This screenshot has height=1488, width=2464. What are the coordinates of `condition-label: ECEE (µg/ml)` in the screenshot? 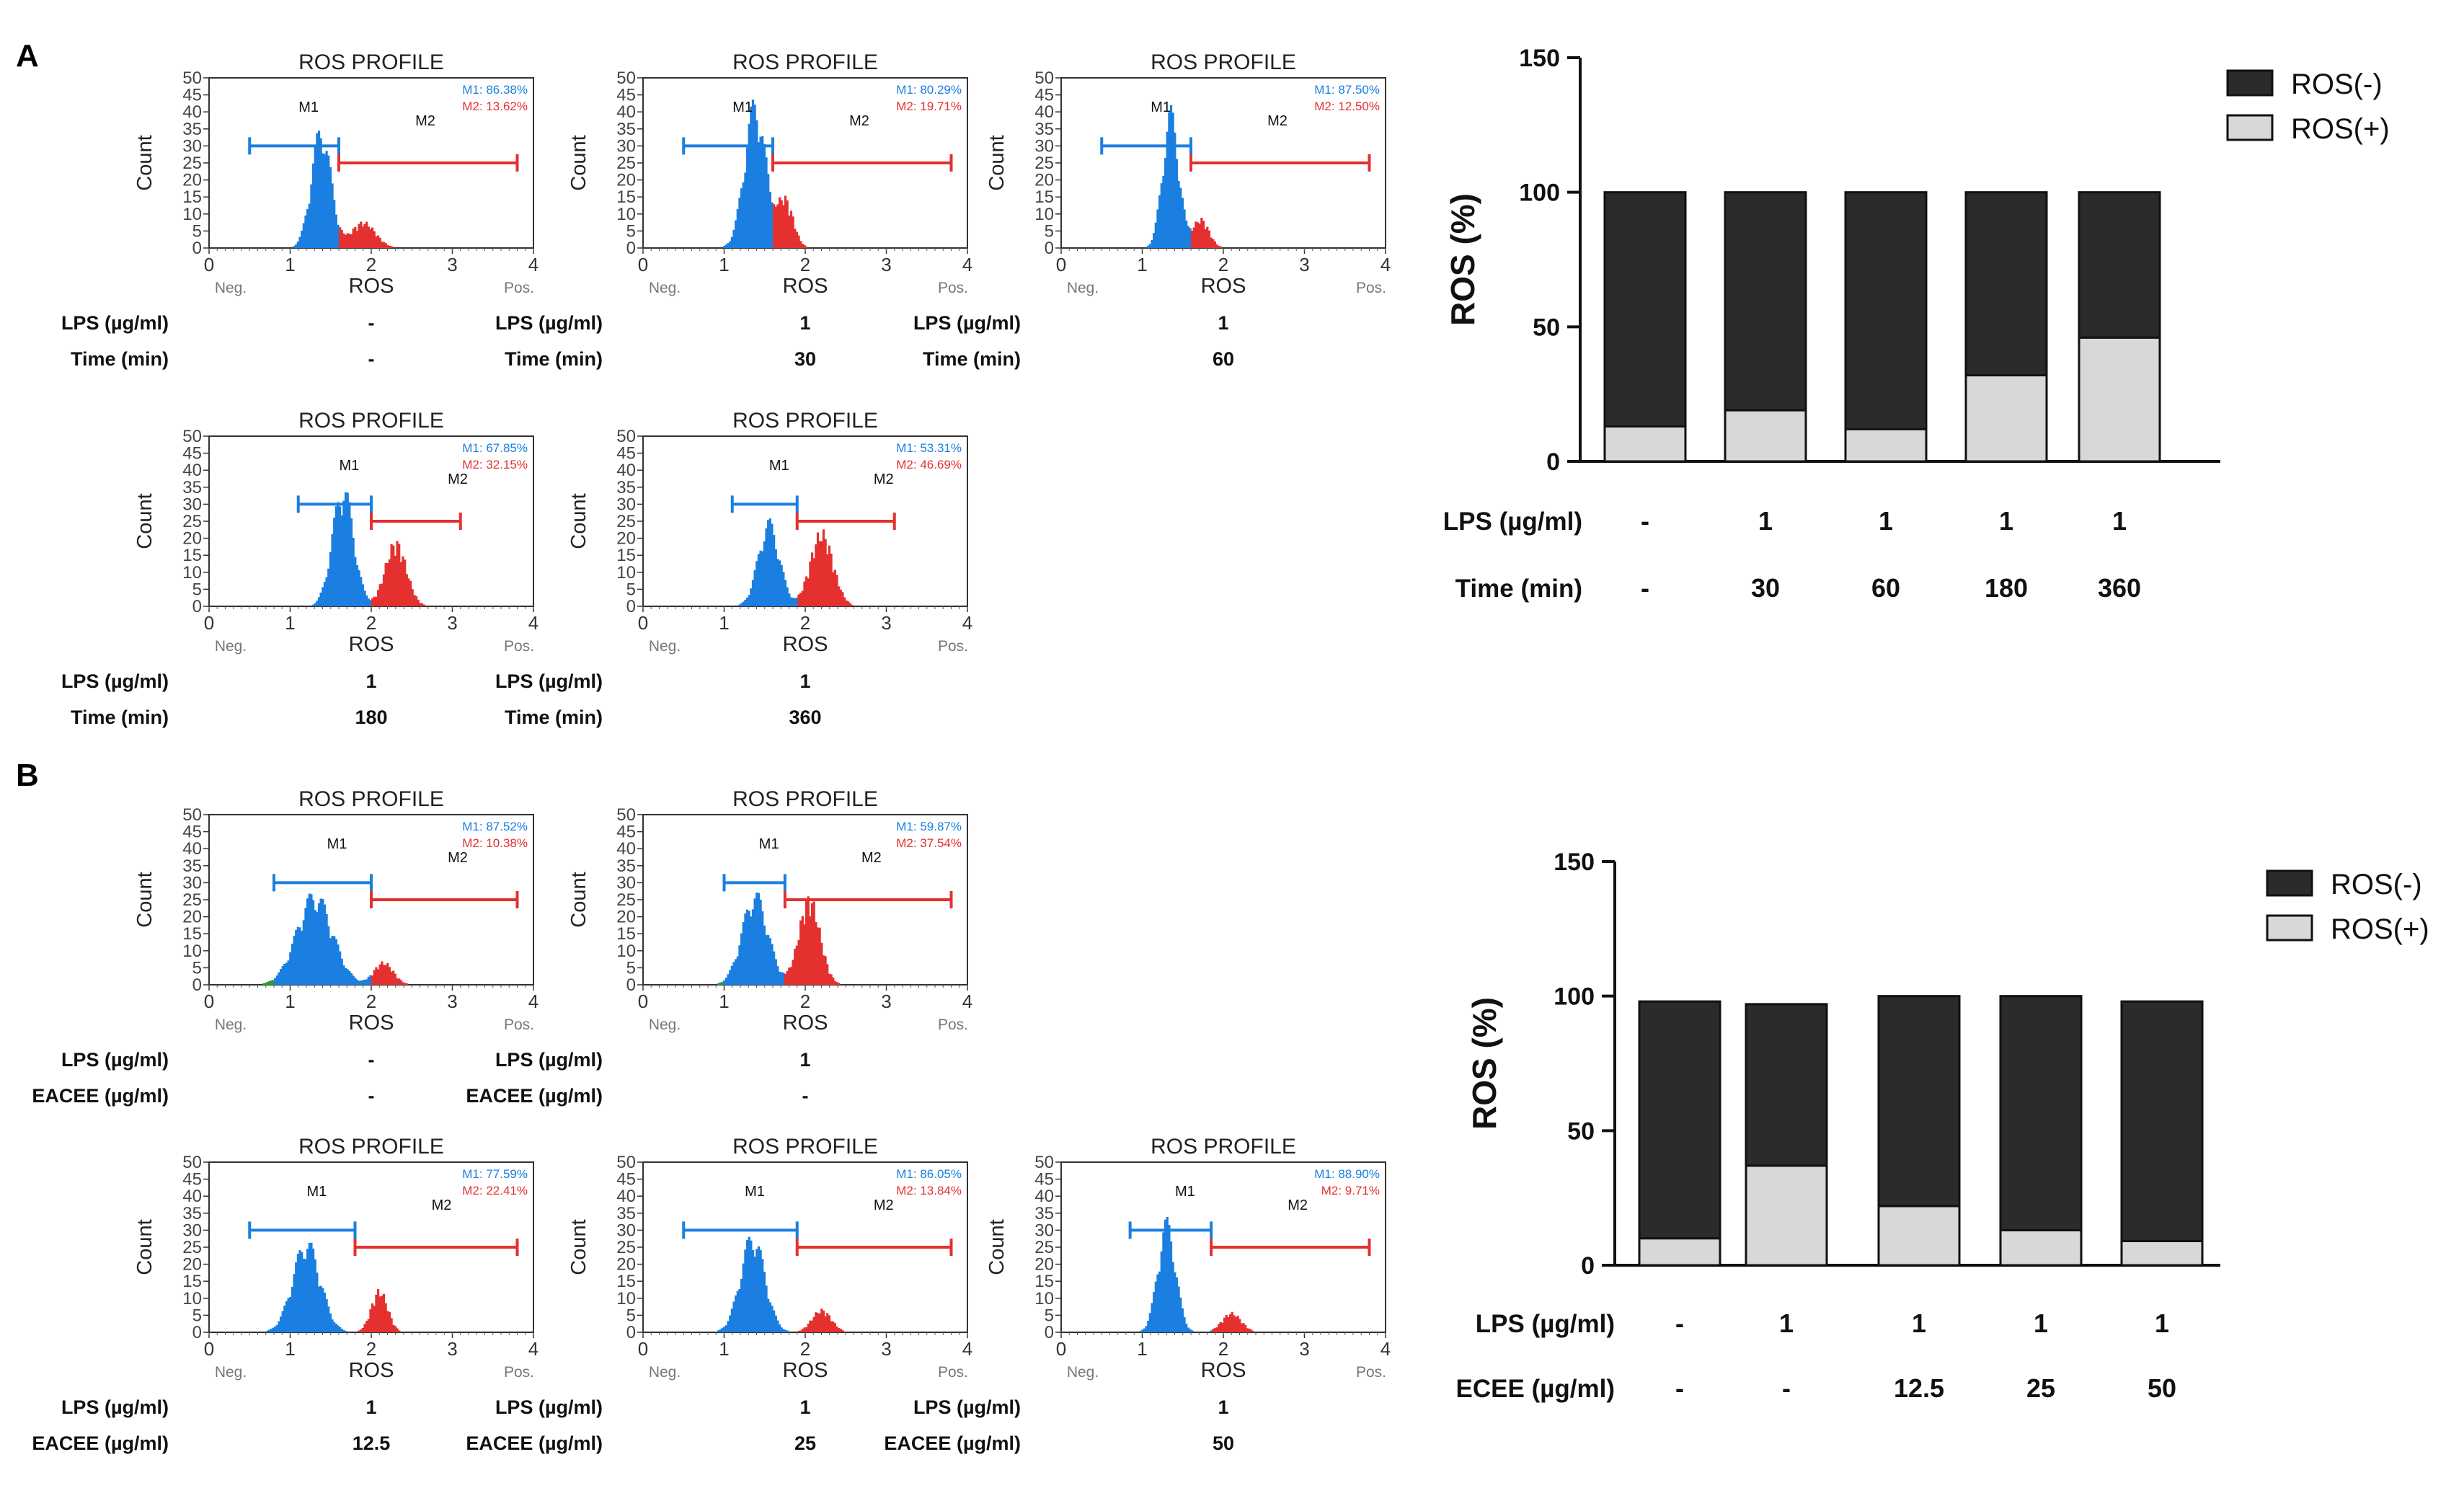 It's located at (1536, 1389).